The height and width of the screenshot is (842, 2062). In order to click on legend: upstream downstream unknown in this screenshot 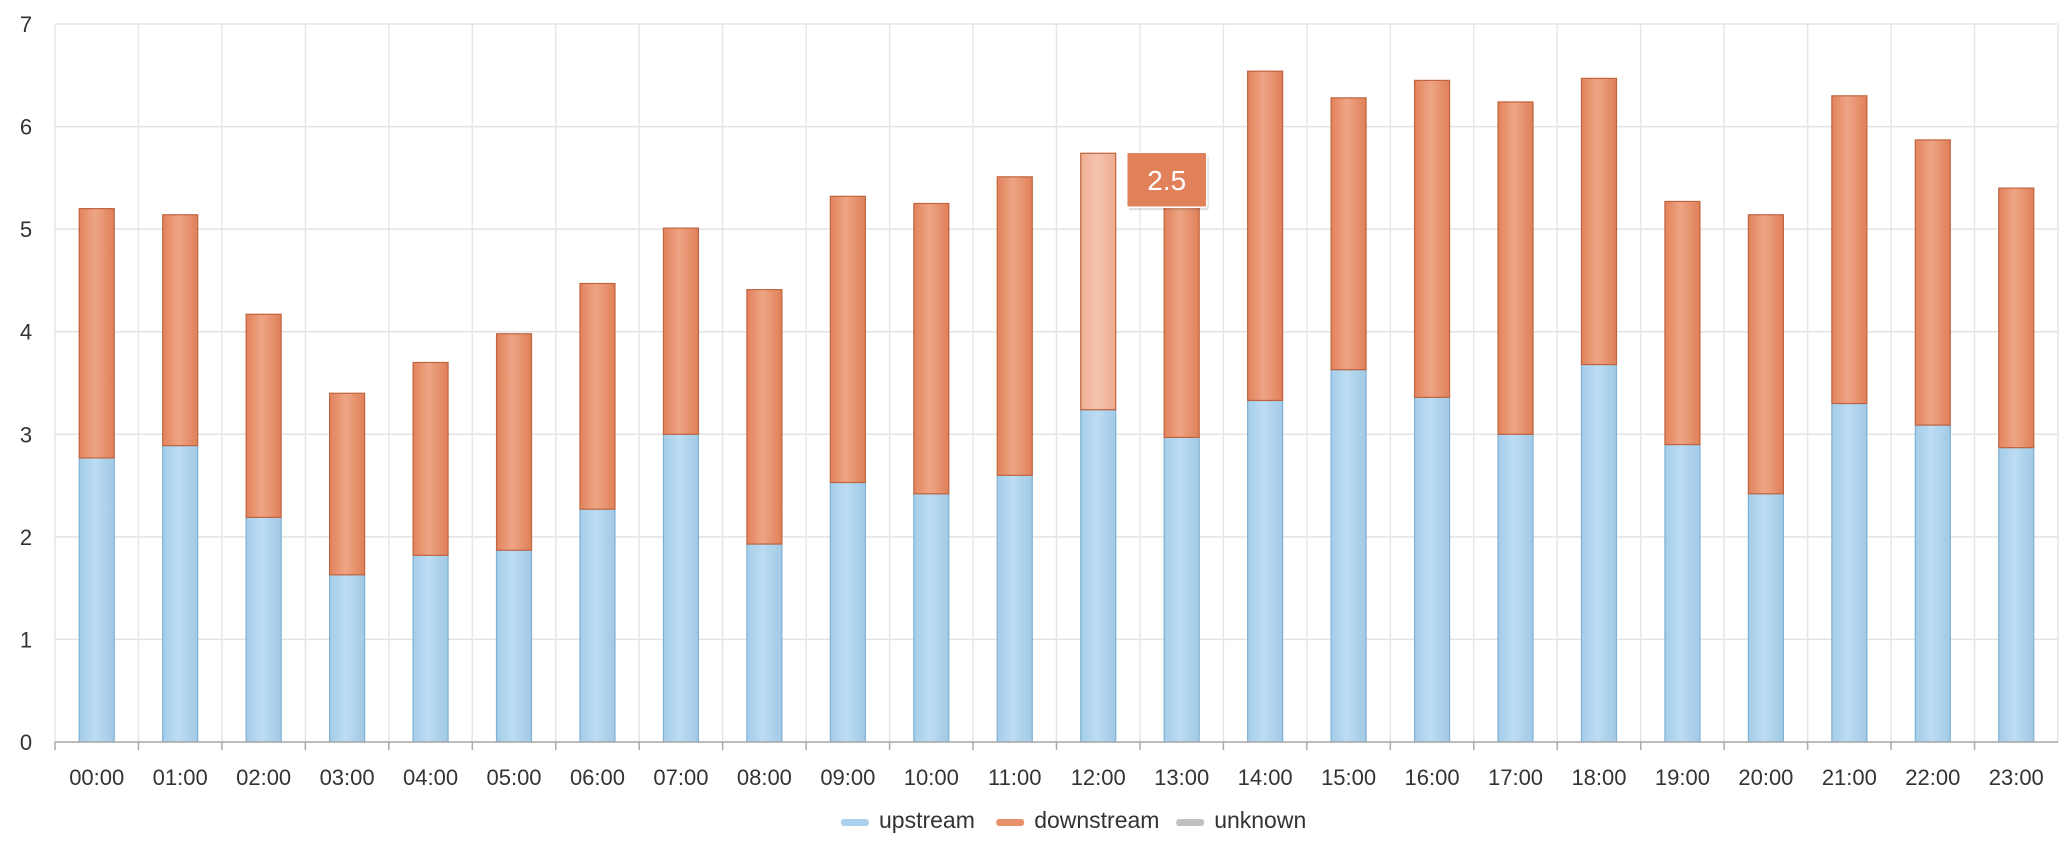, I will do `click(1073, 820)`.